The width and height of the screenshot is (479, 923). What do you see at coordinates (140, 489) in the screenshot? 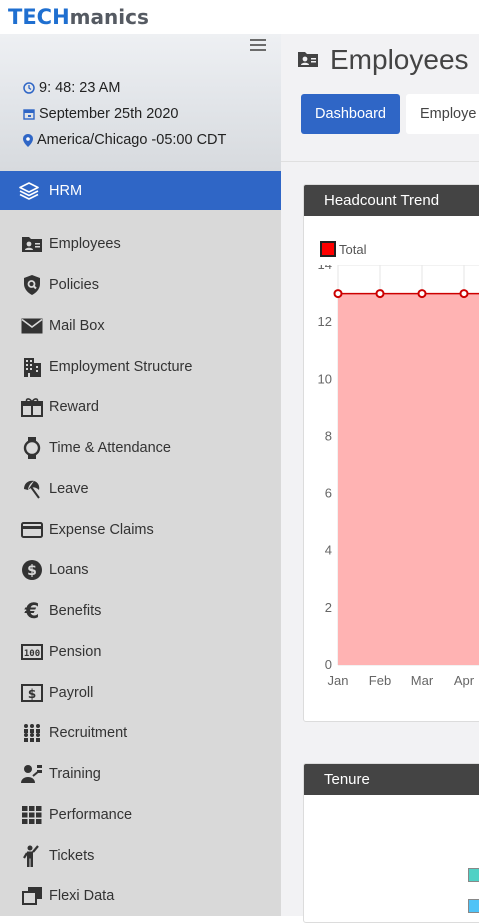
I see `sidebar-item-leave: Leave` at bounding box center [140, 489].